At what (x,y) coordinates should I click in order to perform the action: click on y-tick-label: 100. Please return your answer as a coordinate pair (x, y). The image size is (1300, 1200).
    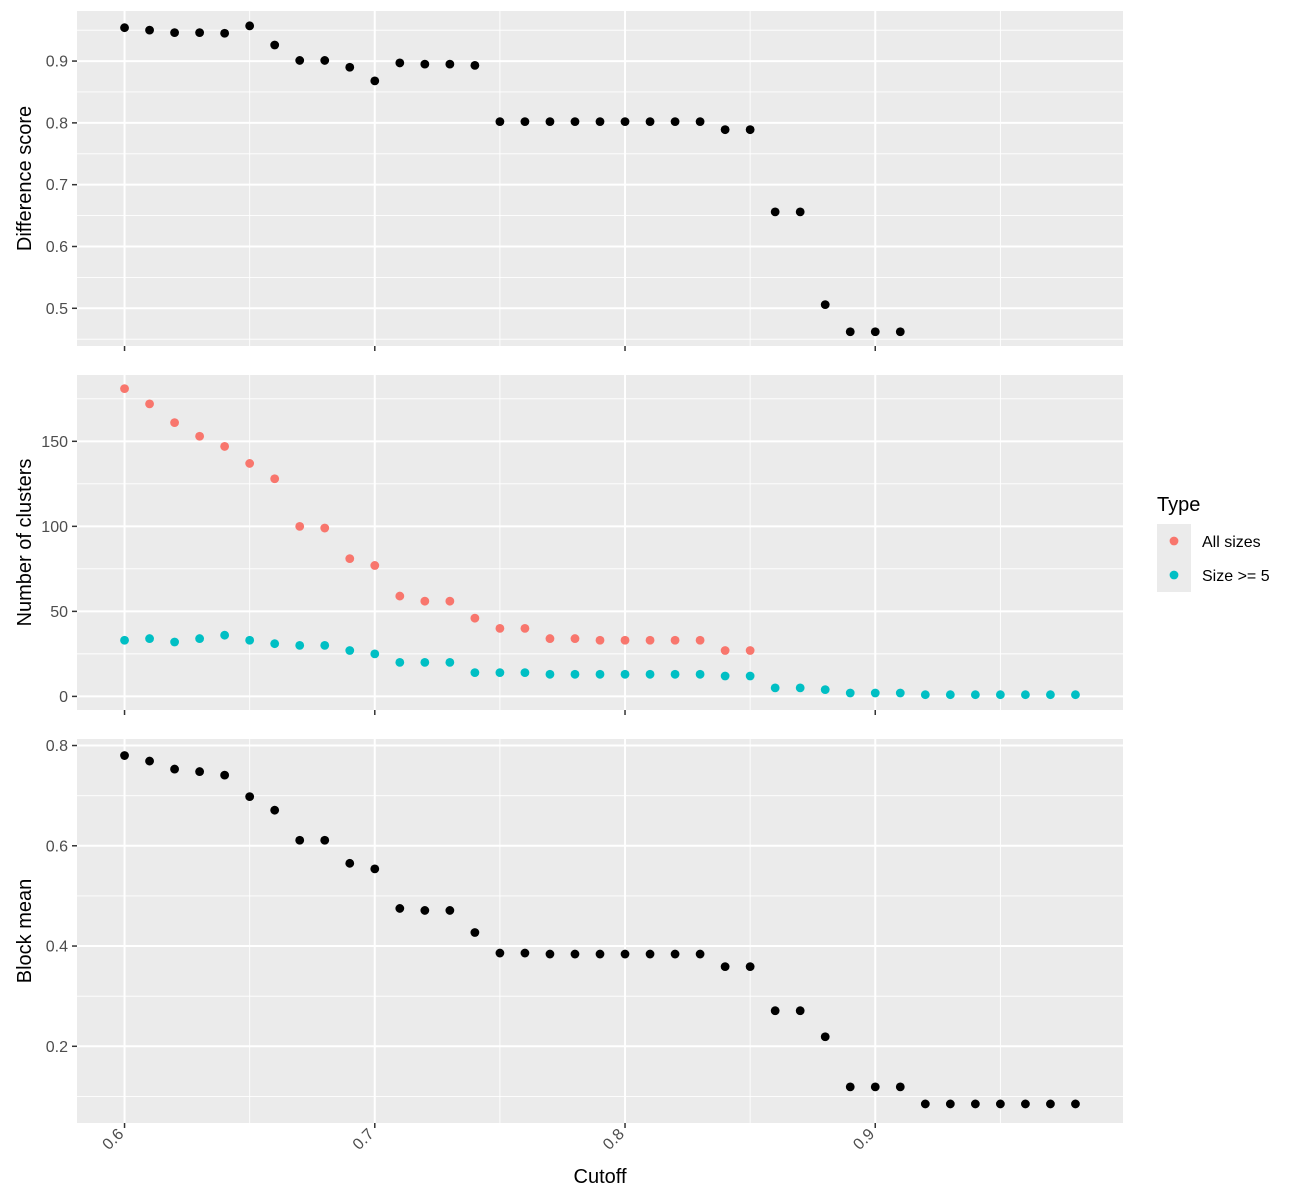
    Looking at the image, I should click on (54, 527).